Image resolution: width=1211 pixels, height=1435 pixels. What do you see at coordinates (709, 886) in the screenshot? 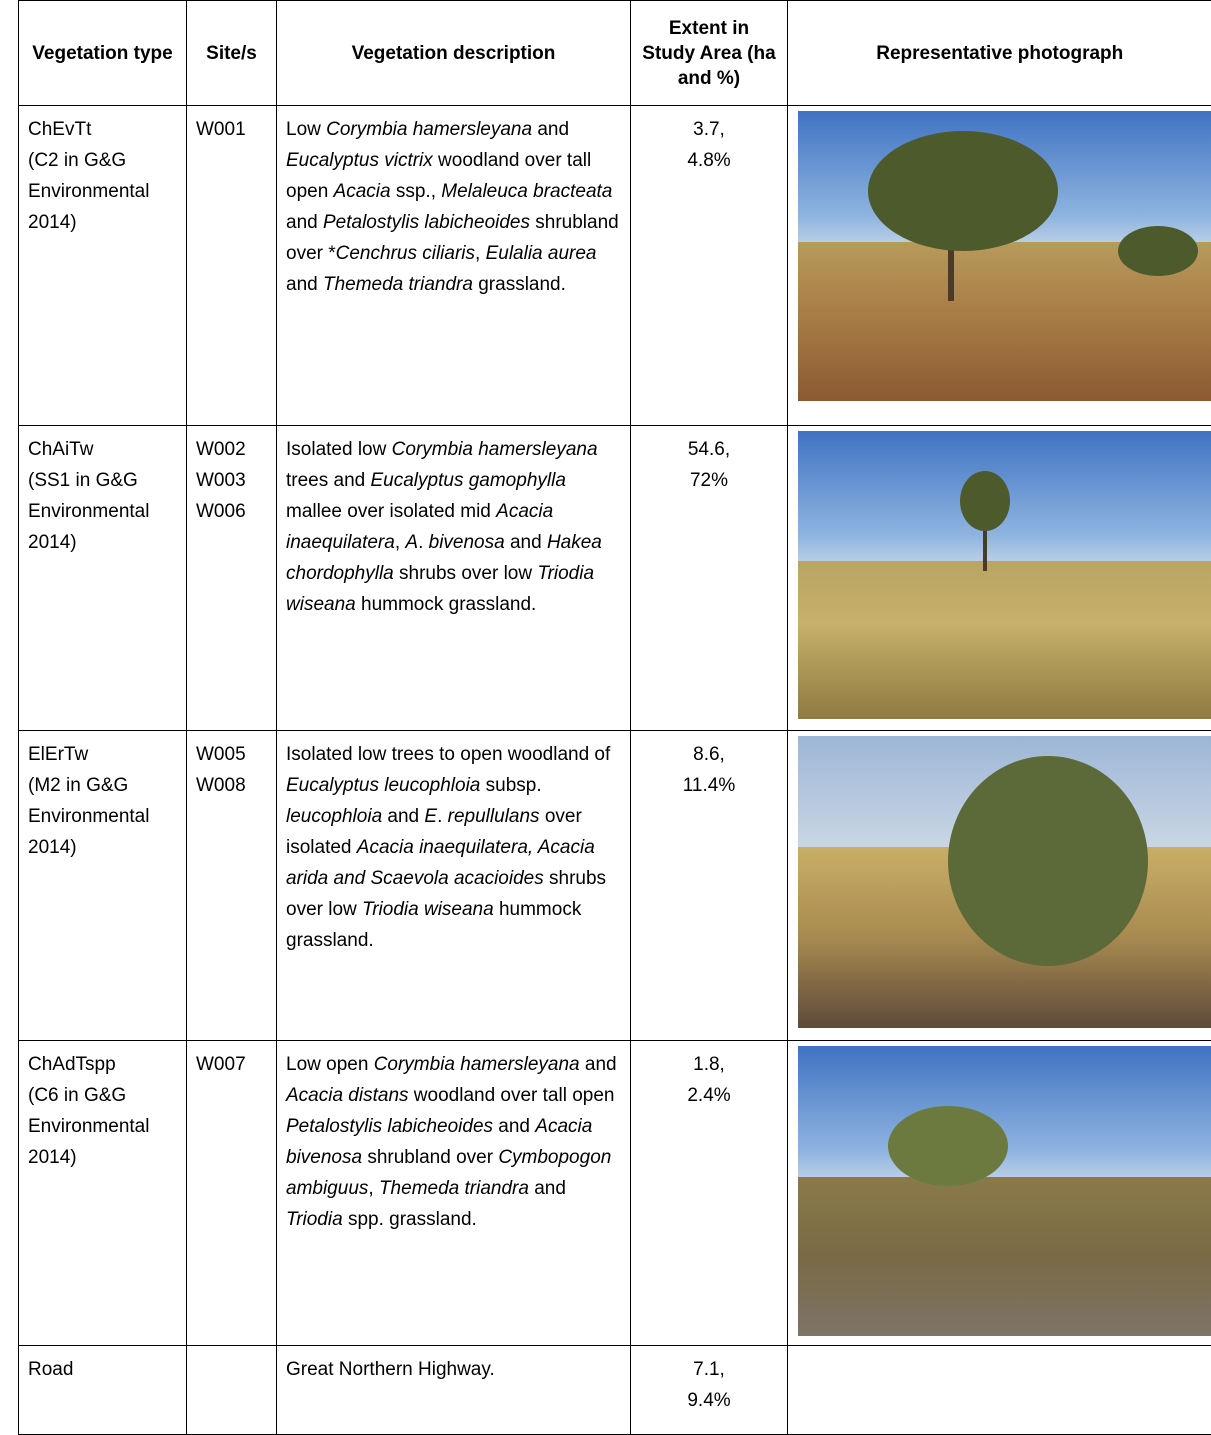
I see `extent-cell: 8.6,11.4%` at bounding box center [709, 886].